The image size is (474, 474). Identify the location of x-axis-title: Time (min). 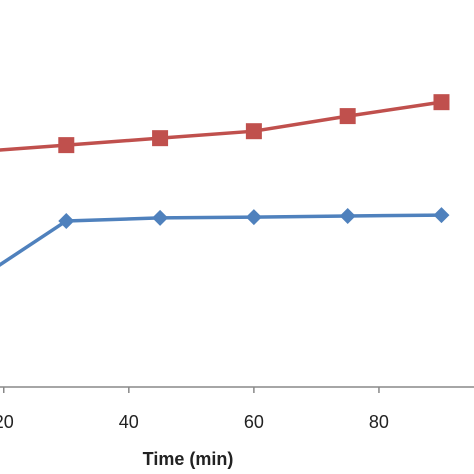
(188, 459).